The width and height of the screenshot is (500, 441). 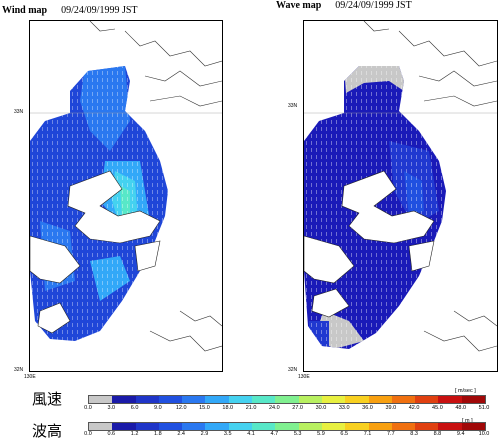 What do you see at coordinates (330, 303) in the screenshot?
I see `wave-land-south` at bounding box center [330, 303].